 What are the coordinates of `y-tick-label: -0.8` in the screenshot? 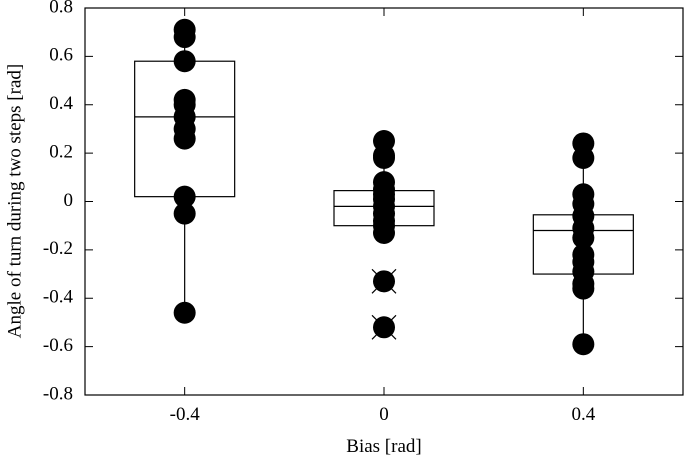 It's located at (58, 393).